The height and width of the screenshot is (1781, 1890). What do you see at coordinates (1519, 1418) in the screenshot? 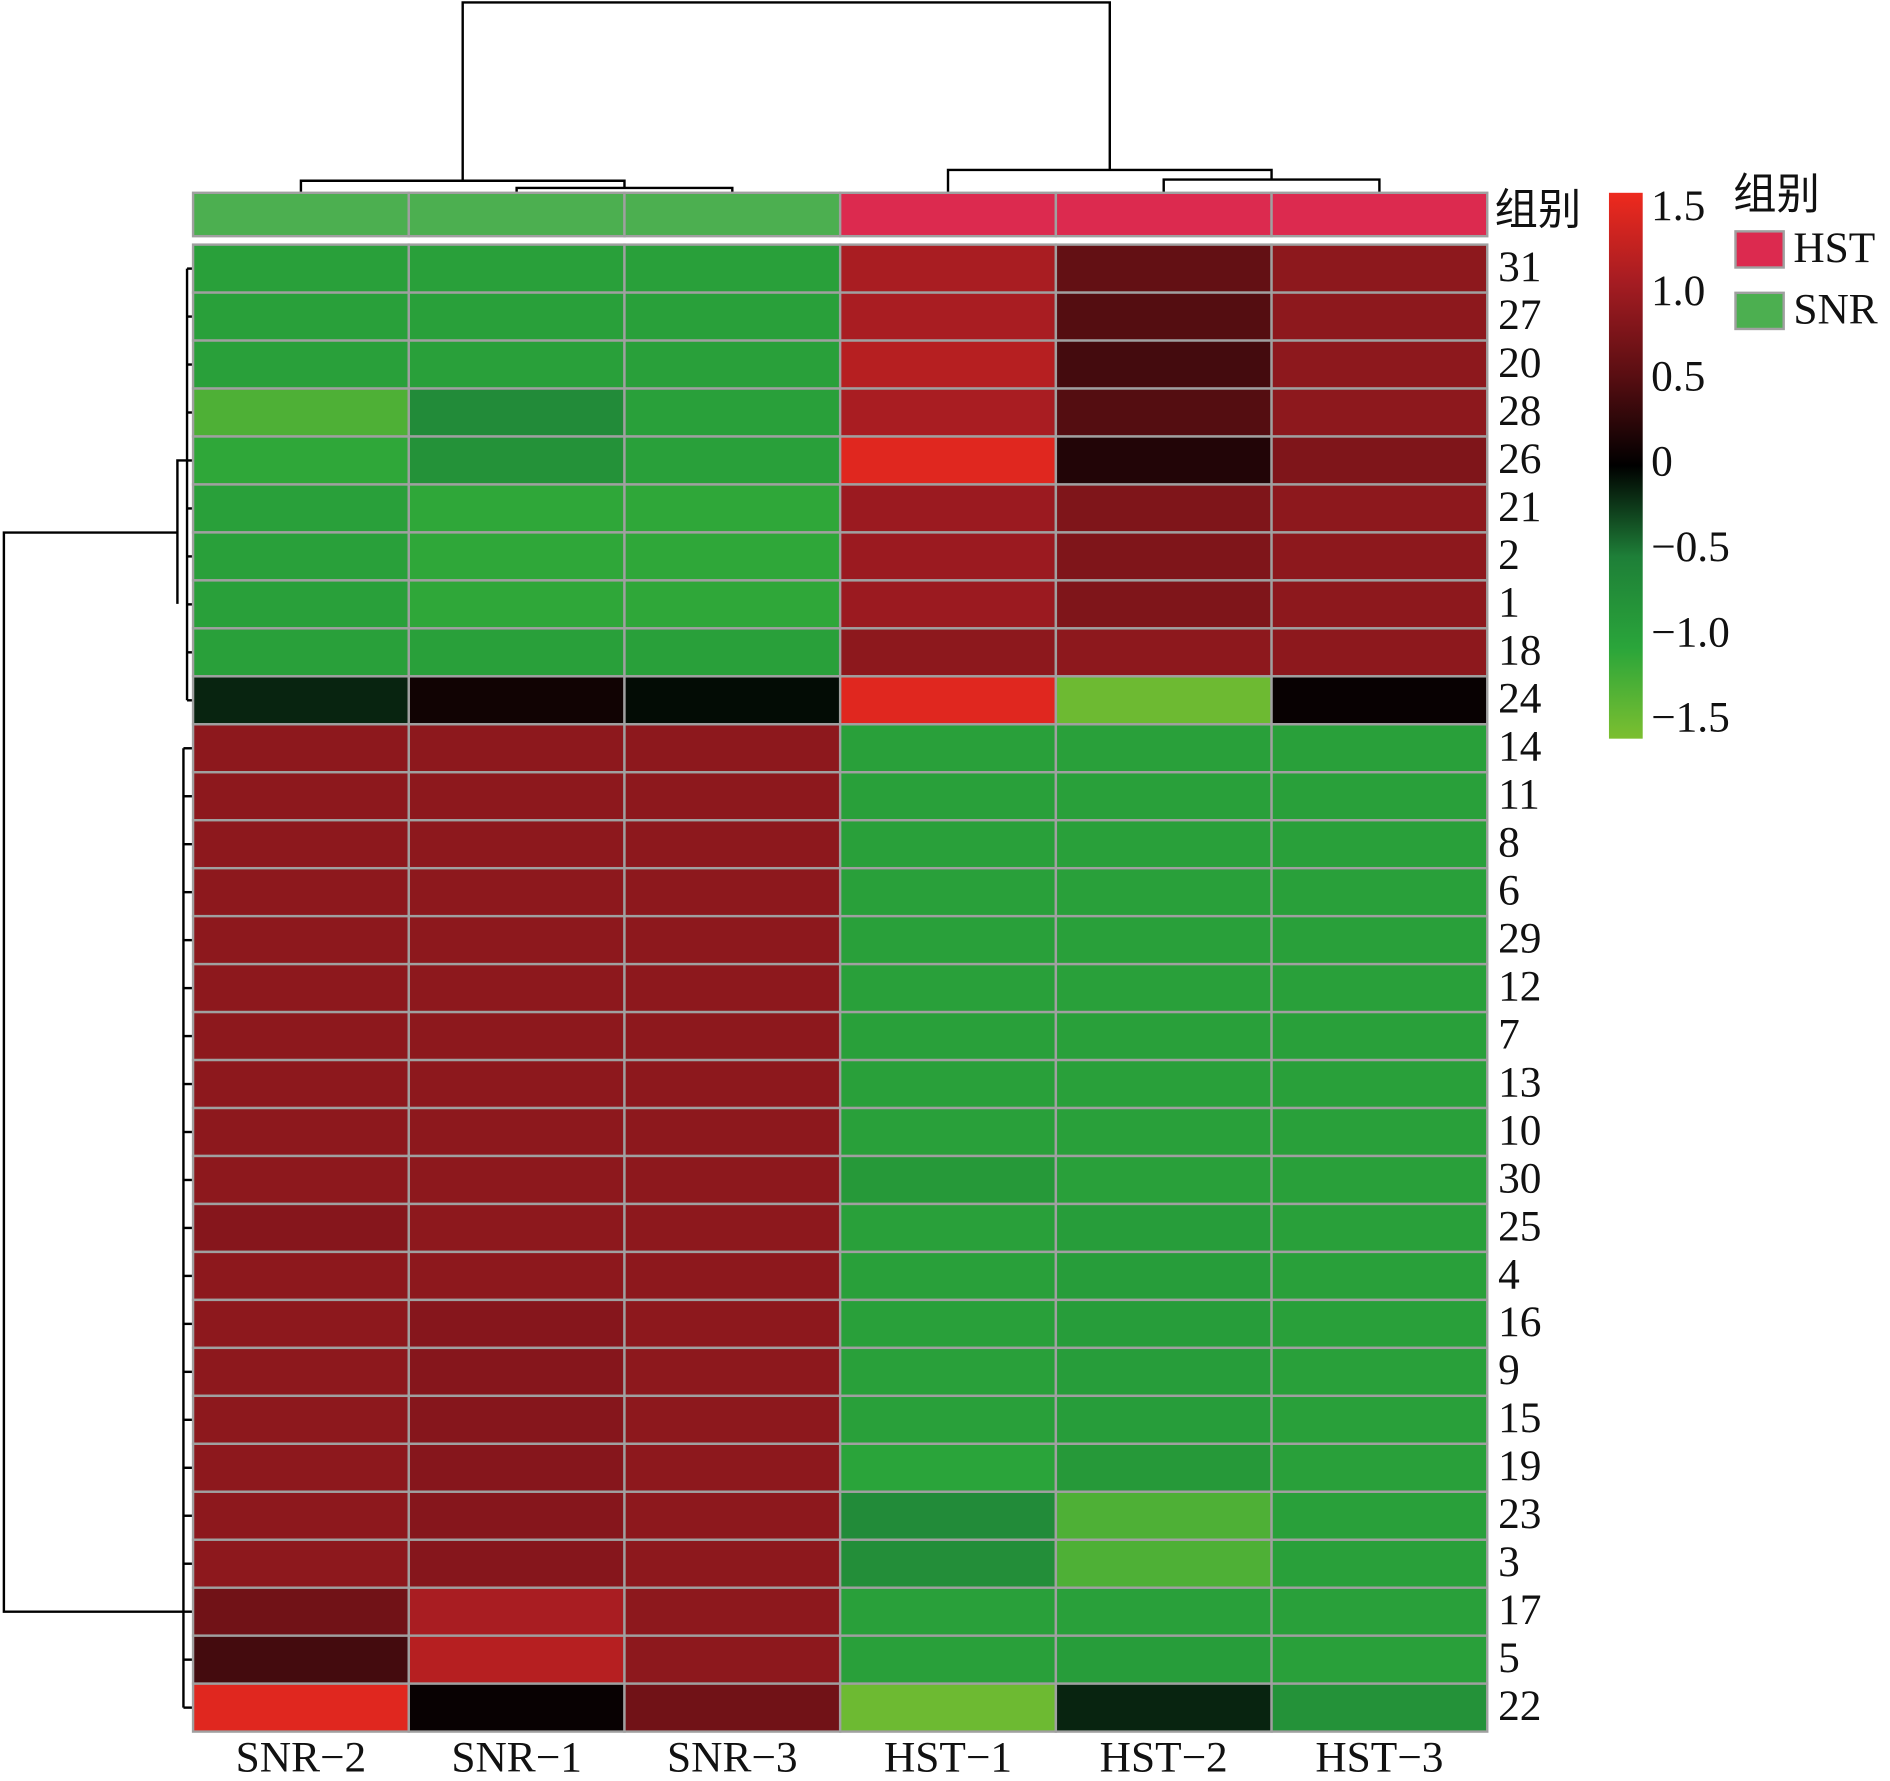
I see `row-label: 15` at bounding box center [1519, 1418].